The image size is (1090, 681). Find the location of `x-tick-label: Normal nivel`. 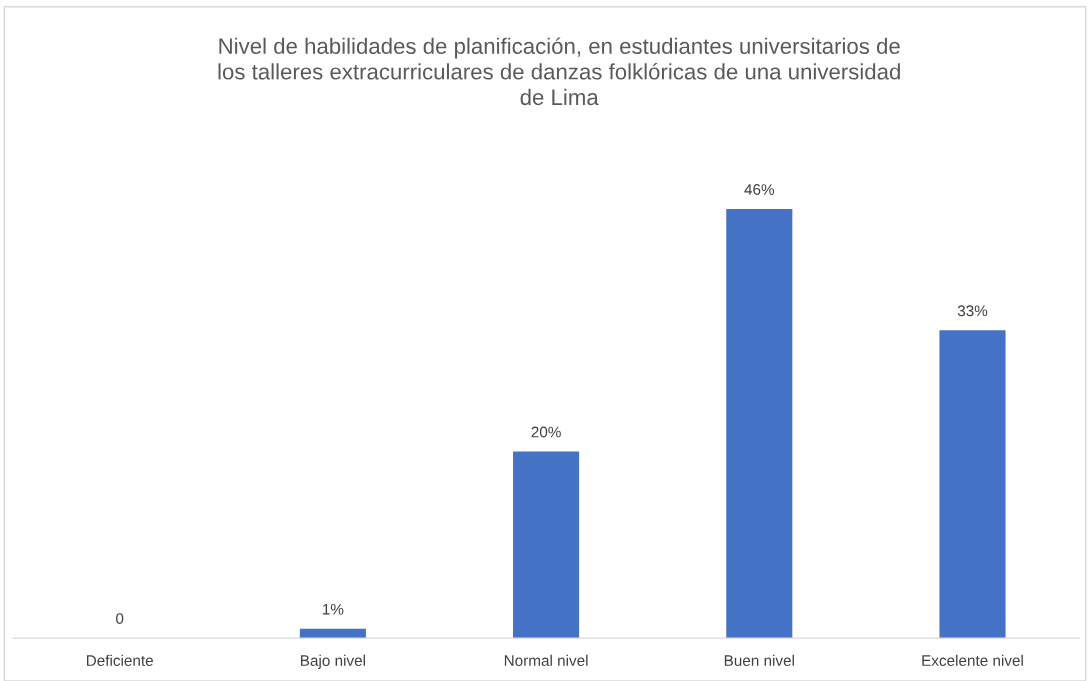

x-tick-label: Normal nivel is located at coordinates (546, 660).